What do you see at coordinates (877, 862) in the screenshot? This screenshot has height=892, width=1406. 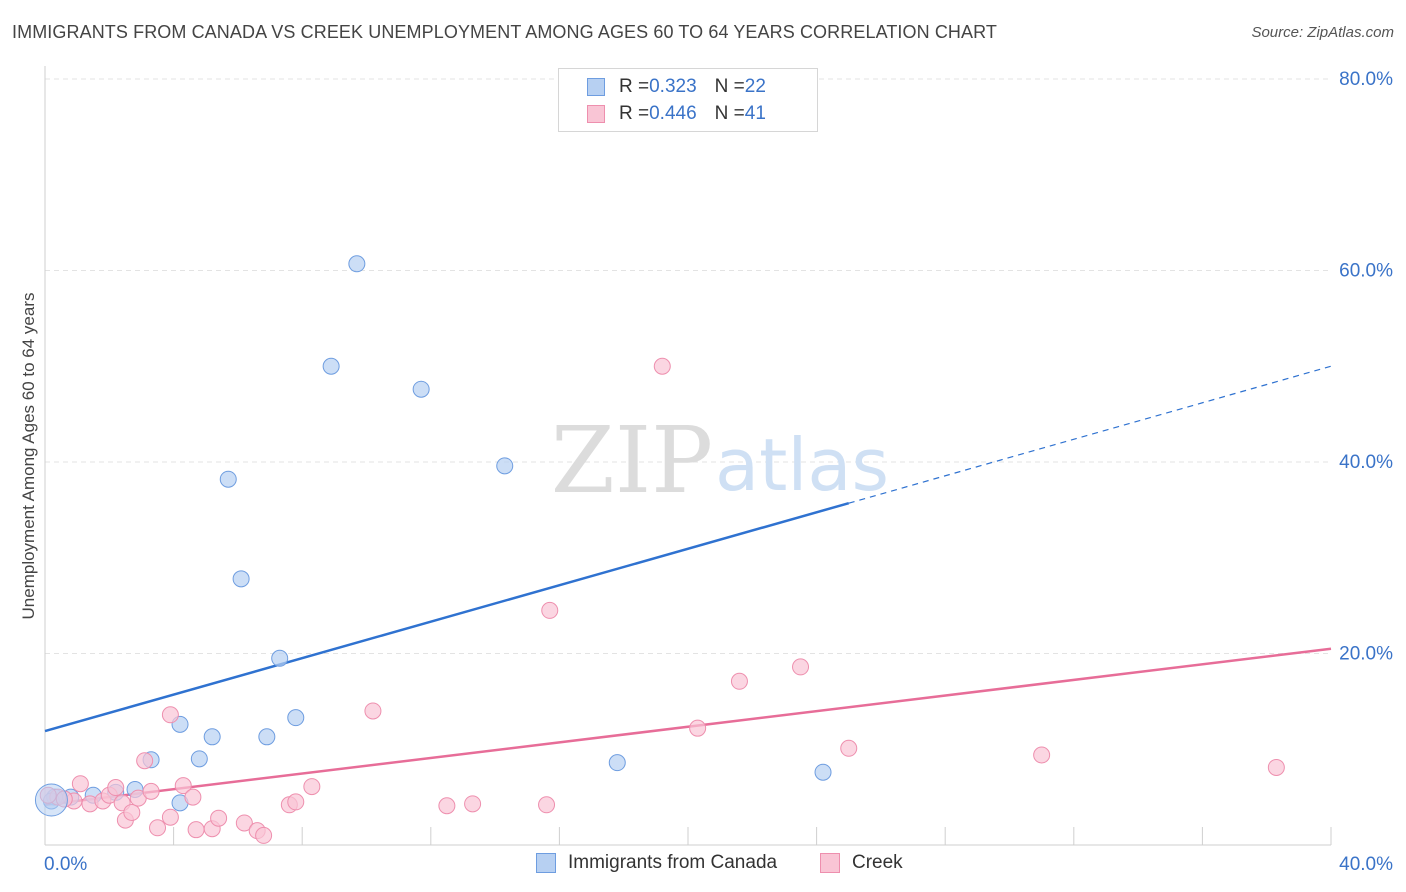 I see `bottom-legend-label-creek: Creek` at bounding box center [877, 862].